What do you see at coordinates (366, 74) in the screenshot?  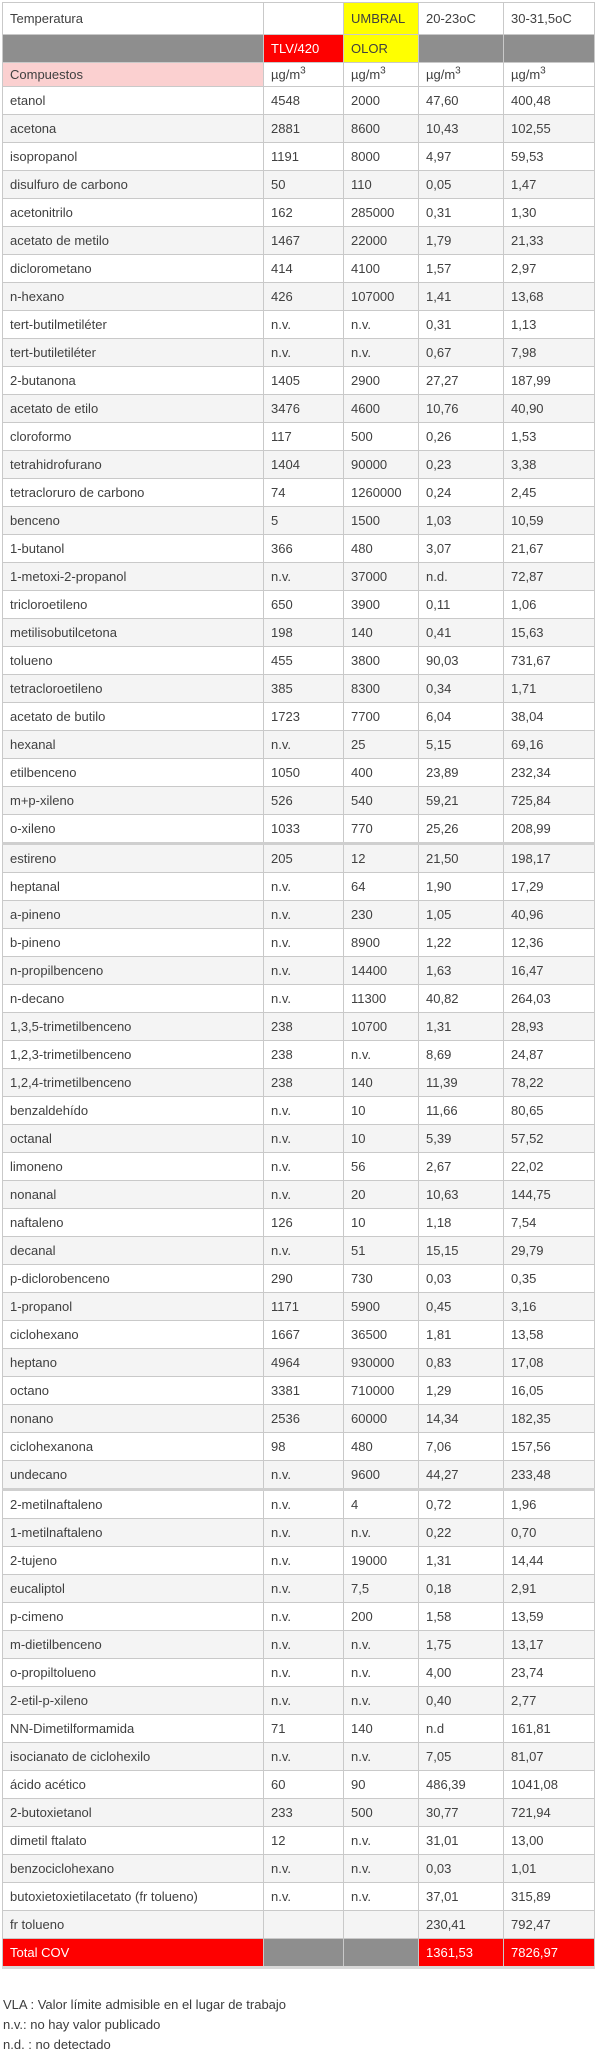 I see `unit-base: µg/m` at bounding box center [366, 74].